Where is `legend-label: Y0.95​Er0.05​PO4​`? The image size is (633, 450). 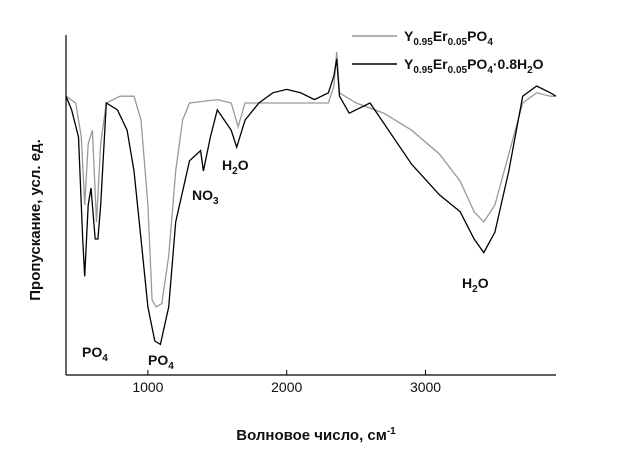 legend-label: Y0.95​Er0.05​PO4​ is located at coordinates (448, 38).